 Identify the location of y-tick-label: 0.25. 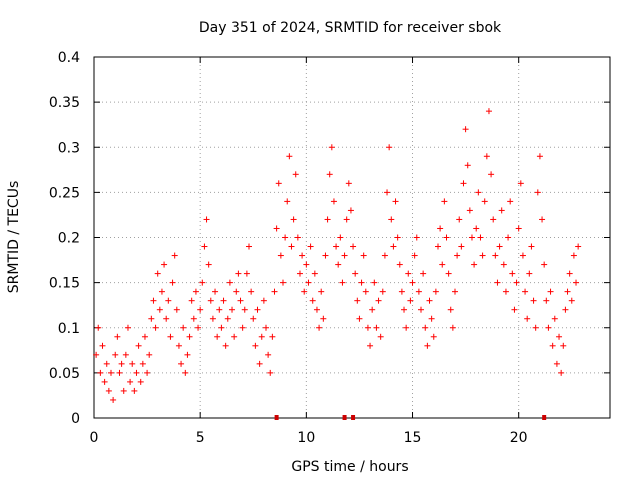
(64, 193).